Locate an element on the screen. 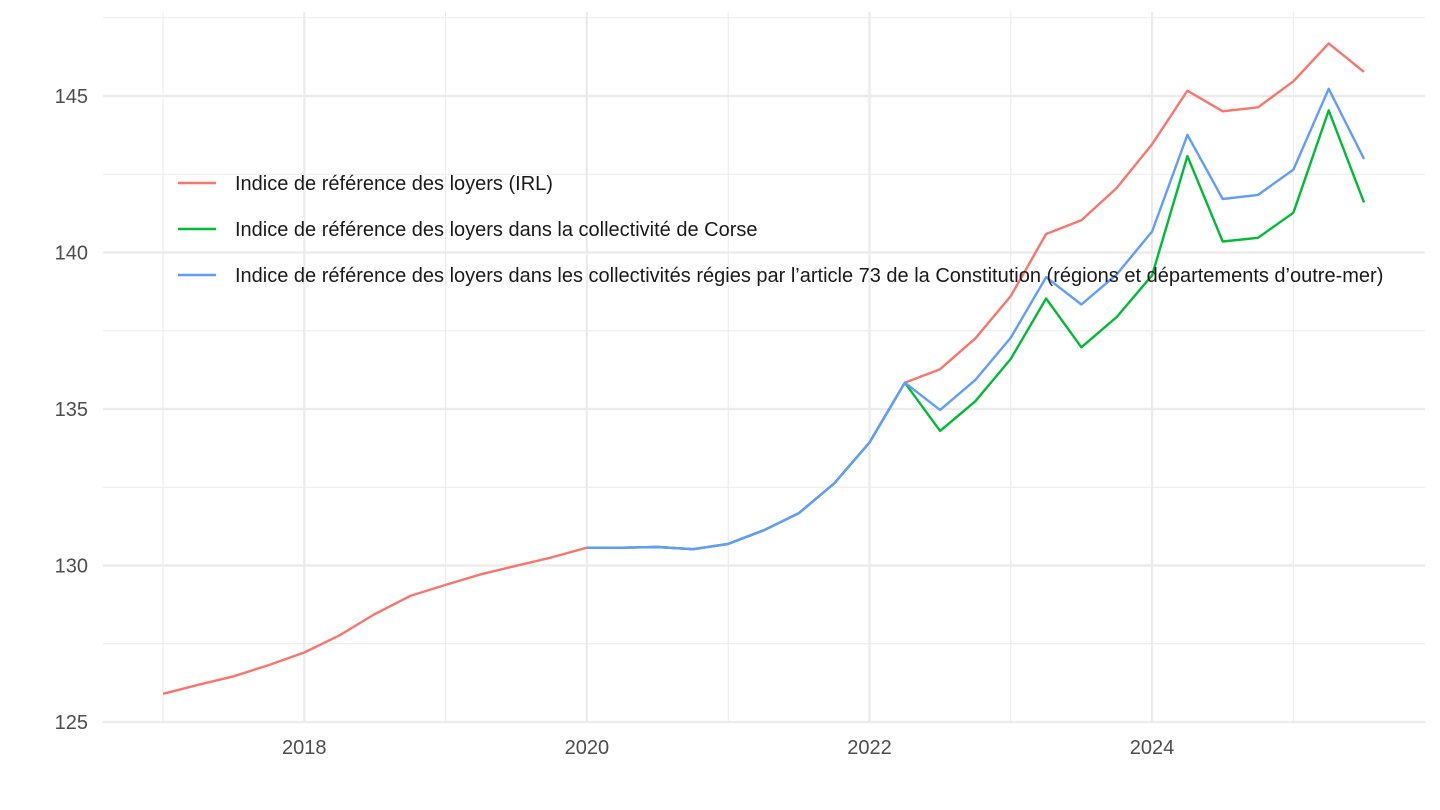  x-tick-label: 2020 is located at coordinates (587, 748).